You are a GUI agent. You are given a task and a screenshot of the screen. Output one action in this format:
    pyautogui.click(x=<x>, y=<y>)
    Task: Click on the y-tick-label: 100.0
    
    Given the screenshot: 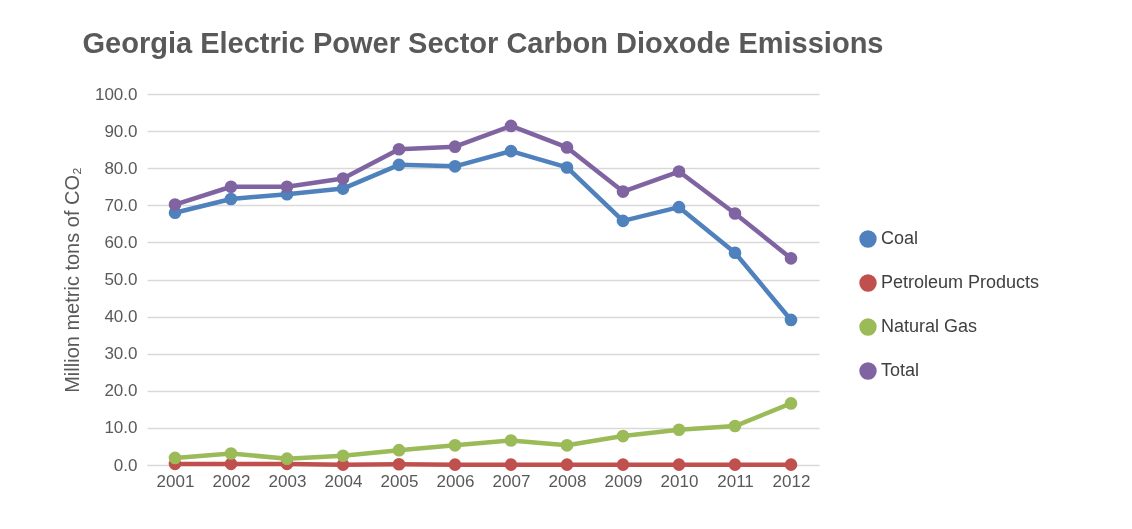 What is the action you would take?
    pyautogui.click(x=116, y=94)
    